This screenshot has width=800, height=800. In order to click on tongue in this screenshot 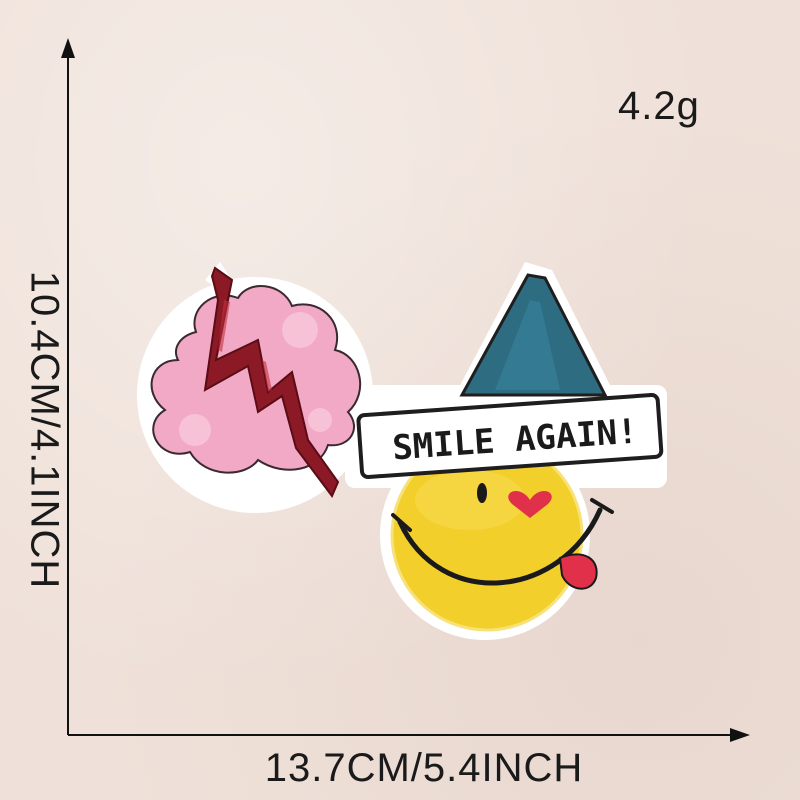, I will do `click(578, 571)`.